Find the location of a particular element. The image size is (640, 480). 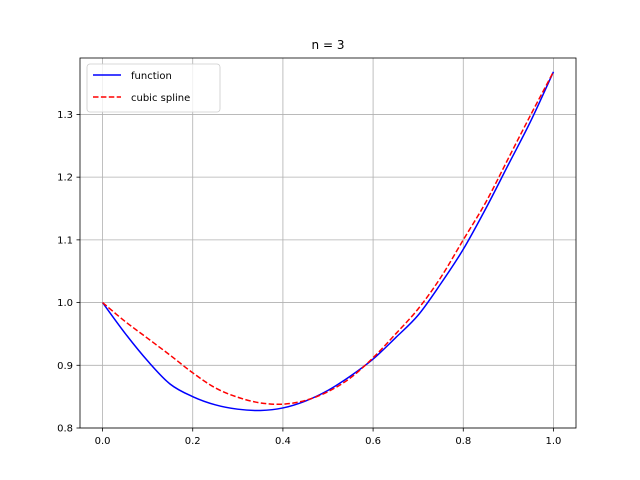

x-tick-label: 0.6 is located at coordinates (373, 441).